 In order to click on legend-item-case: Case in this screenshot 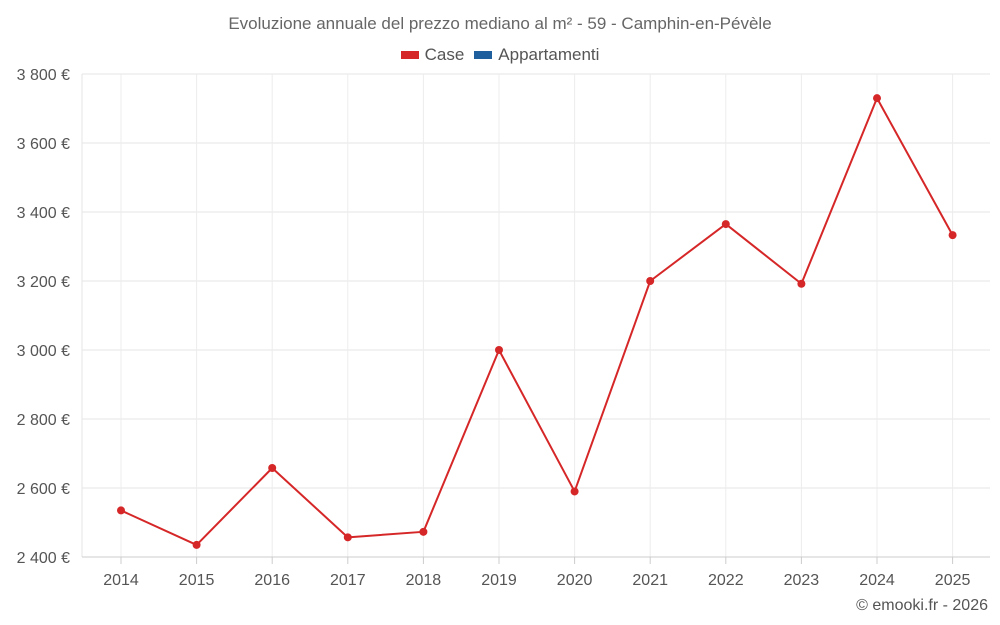, I will do `click(432, 55)`.